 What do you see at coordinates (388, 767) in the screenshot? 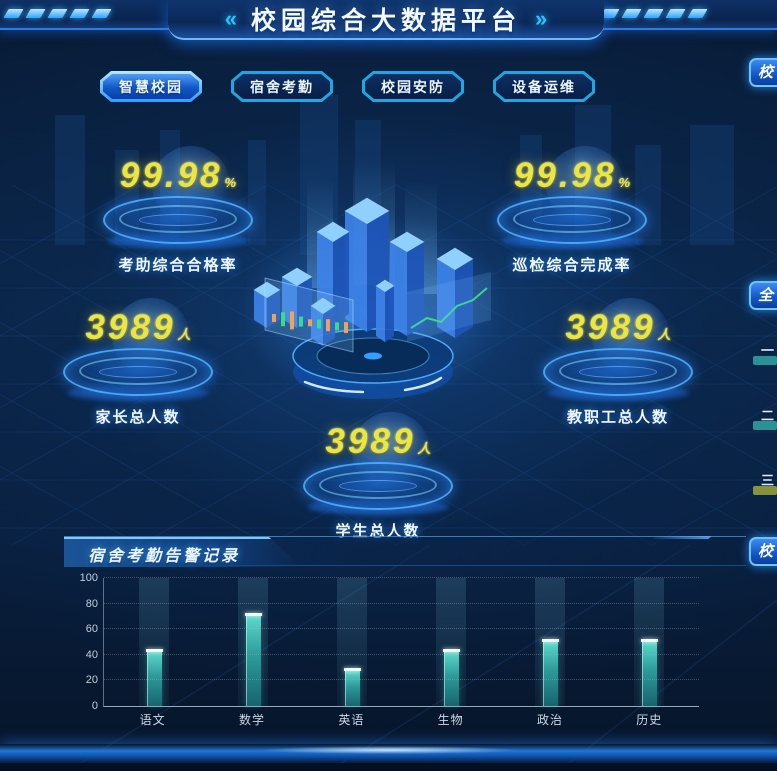
I see `bottom-edge` at bounding box center [388, 767].